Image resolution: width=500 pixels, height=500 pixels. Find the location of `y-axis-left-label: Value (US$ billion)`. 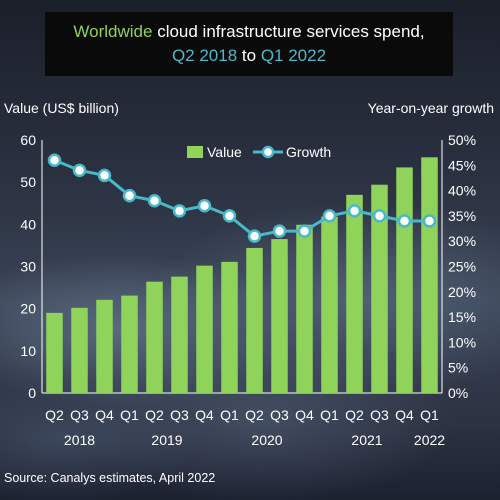

y-axis-left-label: Value (US$ billion) is located at coordinates (61, 108).